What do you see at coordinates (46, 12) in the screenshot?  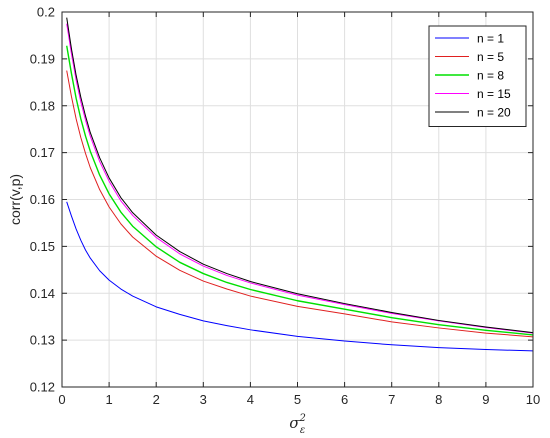 I see `y-tick-label: 0.2` at bounding box center [46, 12].